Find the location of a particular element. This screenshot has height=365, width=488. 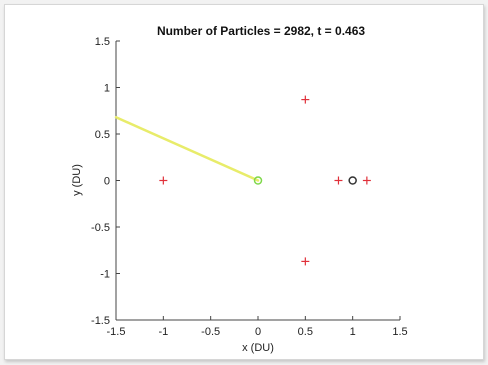

x-tick-label: -0.5 is located at coordinates (210, 332).